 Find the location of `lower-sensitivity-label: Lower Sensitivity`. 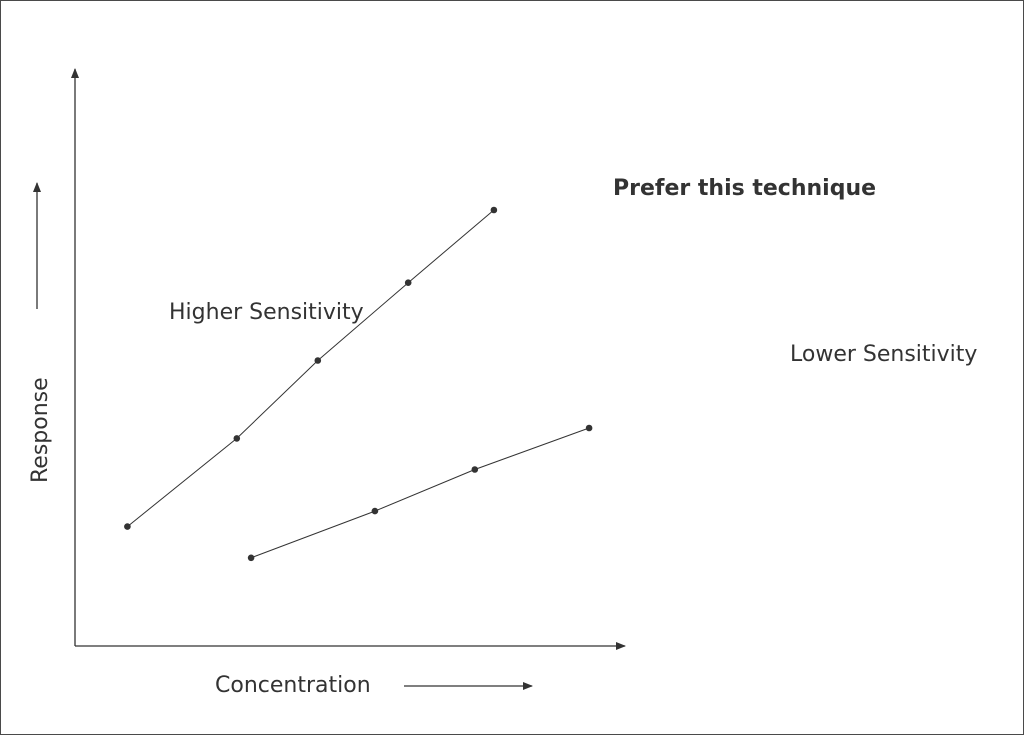

lower-sensitivity-label: Lower Sensitivity is located at coordinates (883, 354).